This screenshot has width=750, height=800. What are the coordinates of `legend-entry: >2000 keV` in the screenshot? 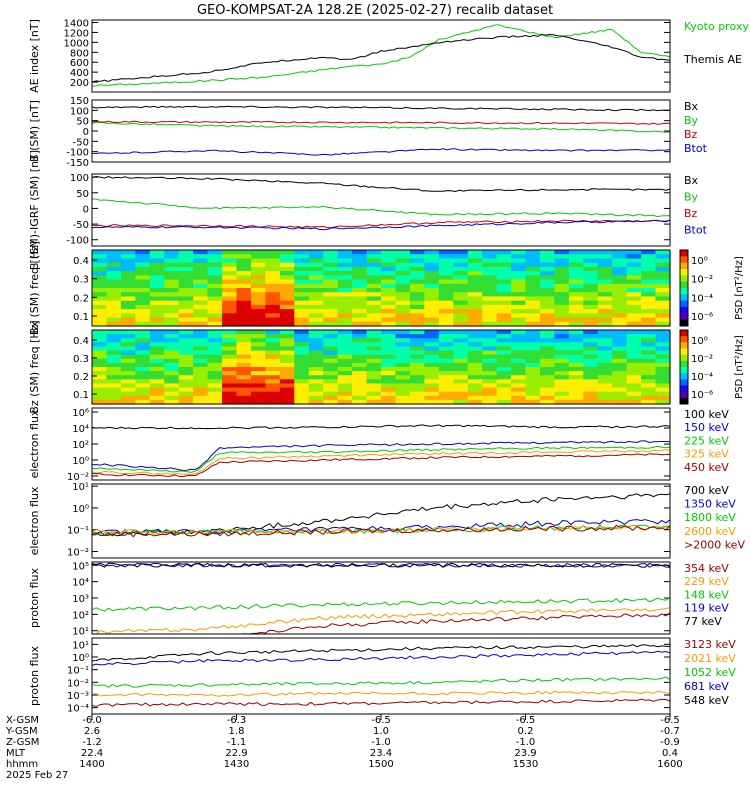 It's located at (714, 544).